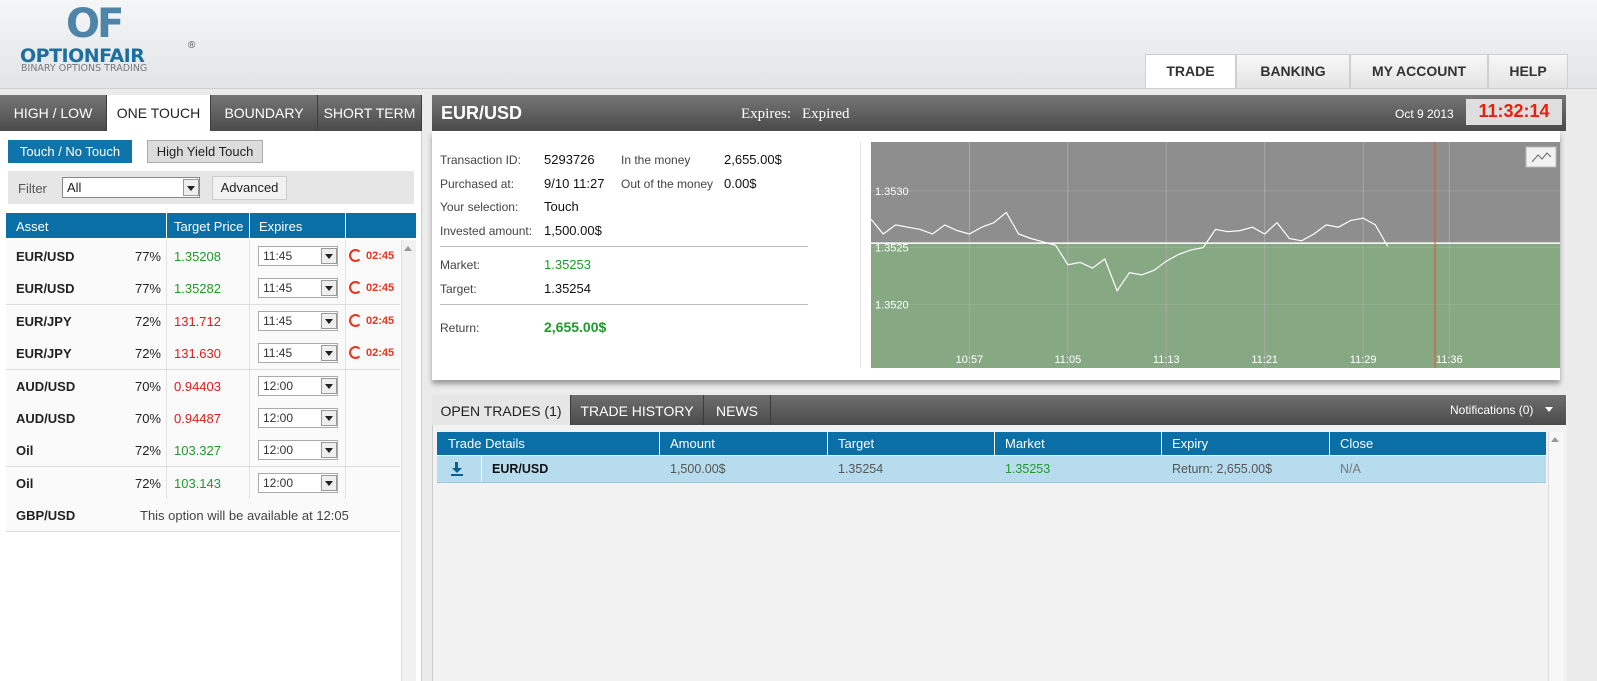 The width and height of the screenshot is (1597, 681). What do you see at coordinates (244, 516) in the screenshot?
I see `availability-message: This option will be available at 12:05` at bounding box center [244, 516].